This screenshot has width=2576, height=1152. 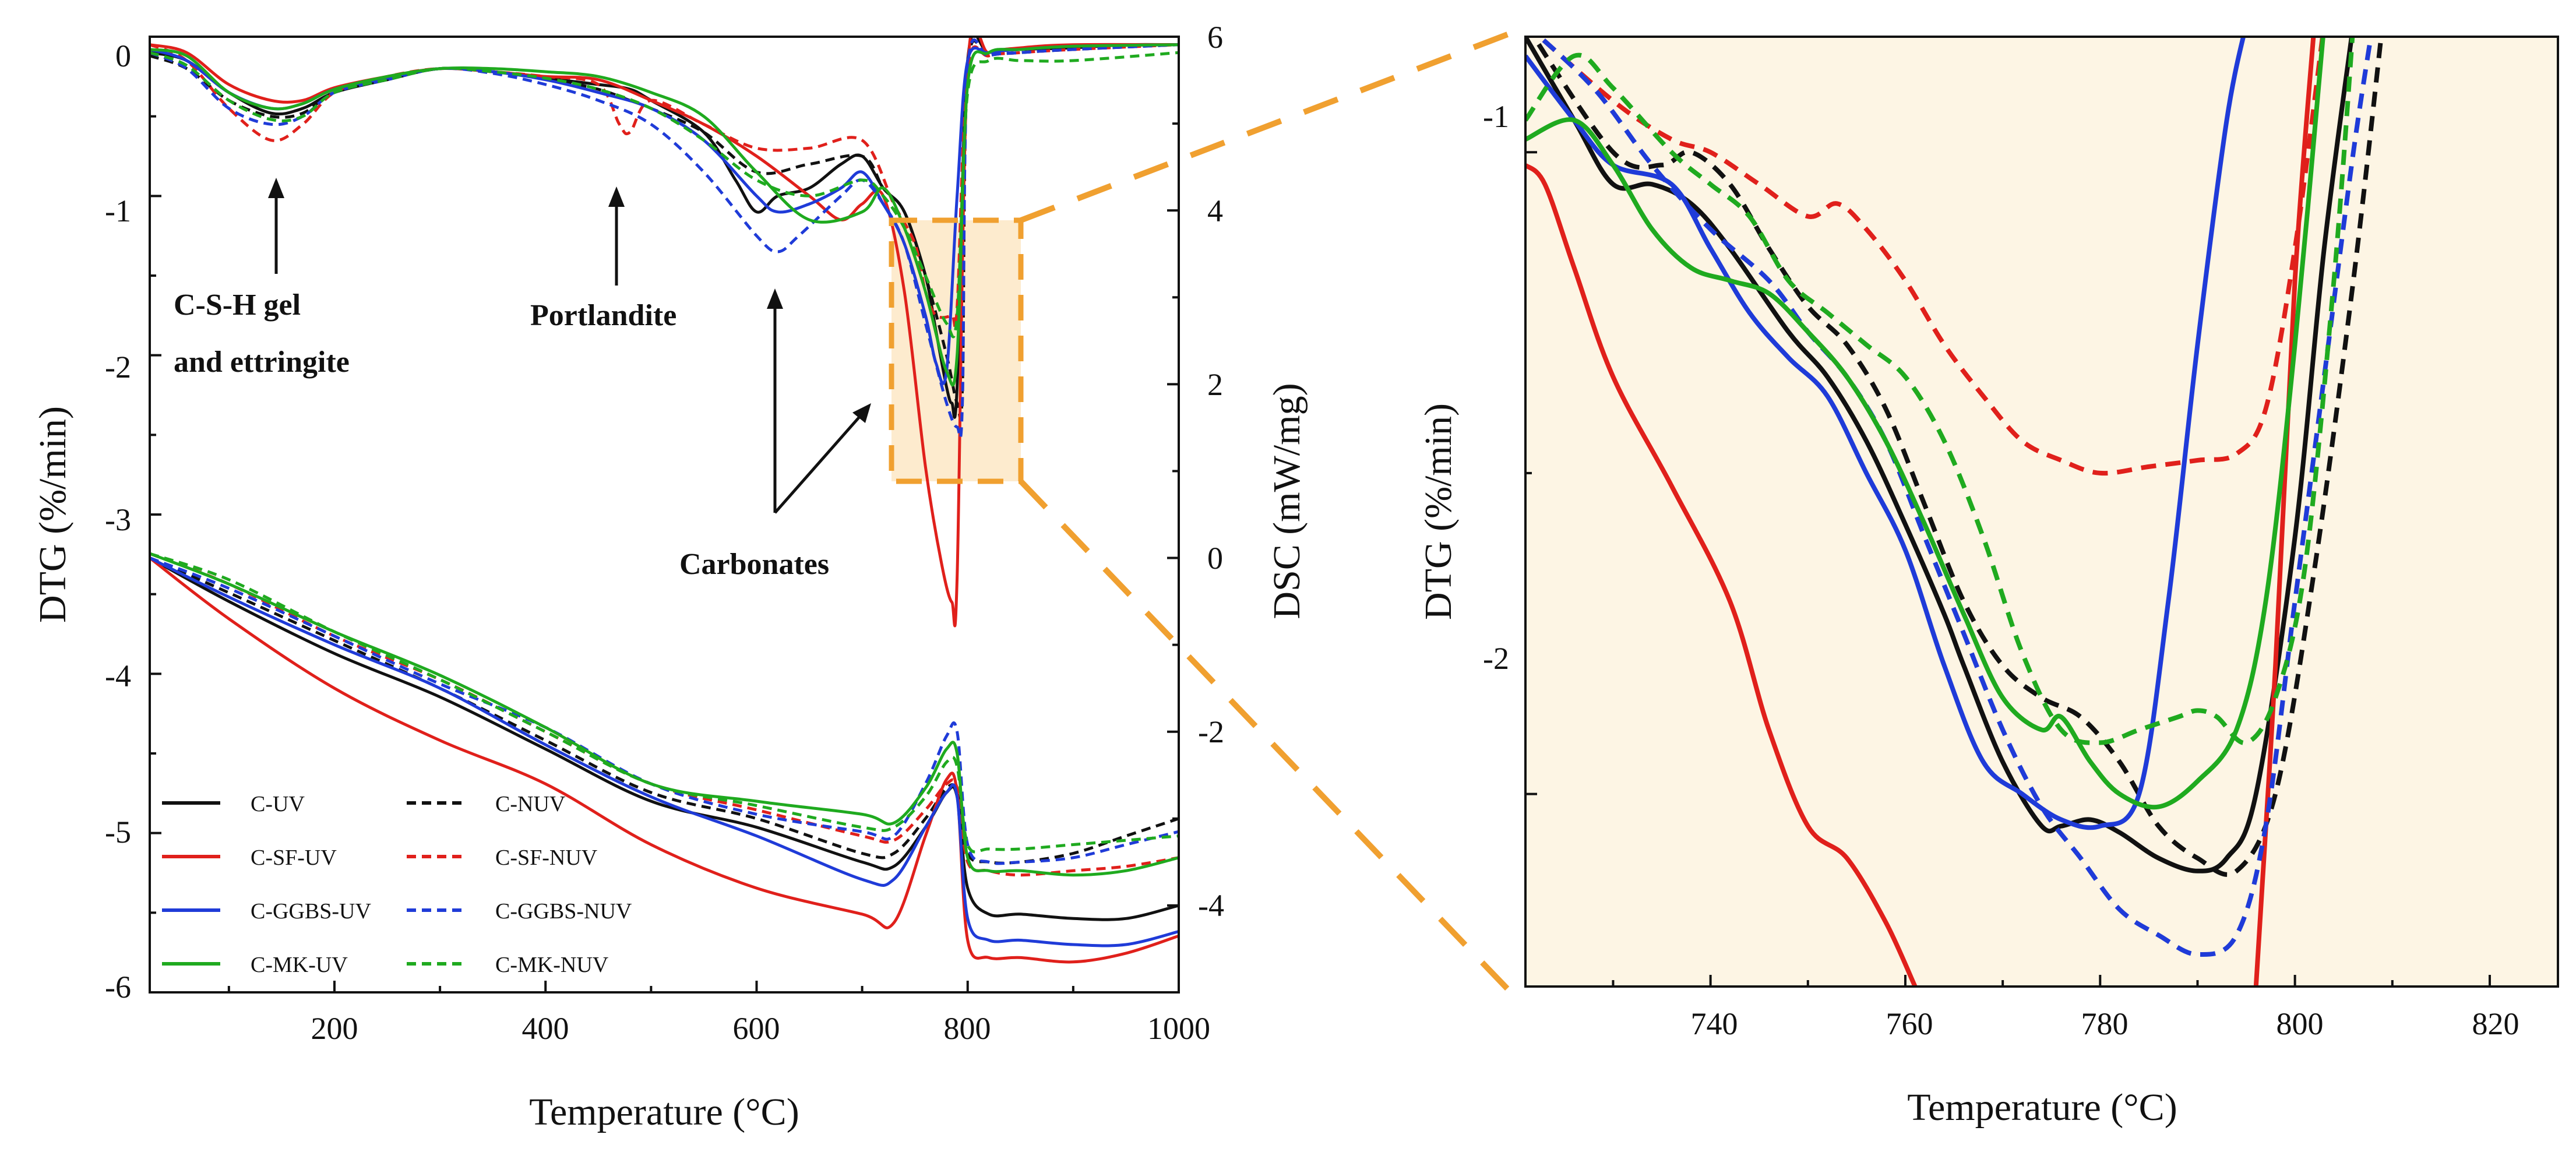 I want to click on series-dtg-c-mk-uv, so click(x=664, y=215).